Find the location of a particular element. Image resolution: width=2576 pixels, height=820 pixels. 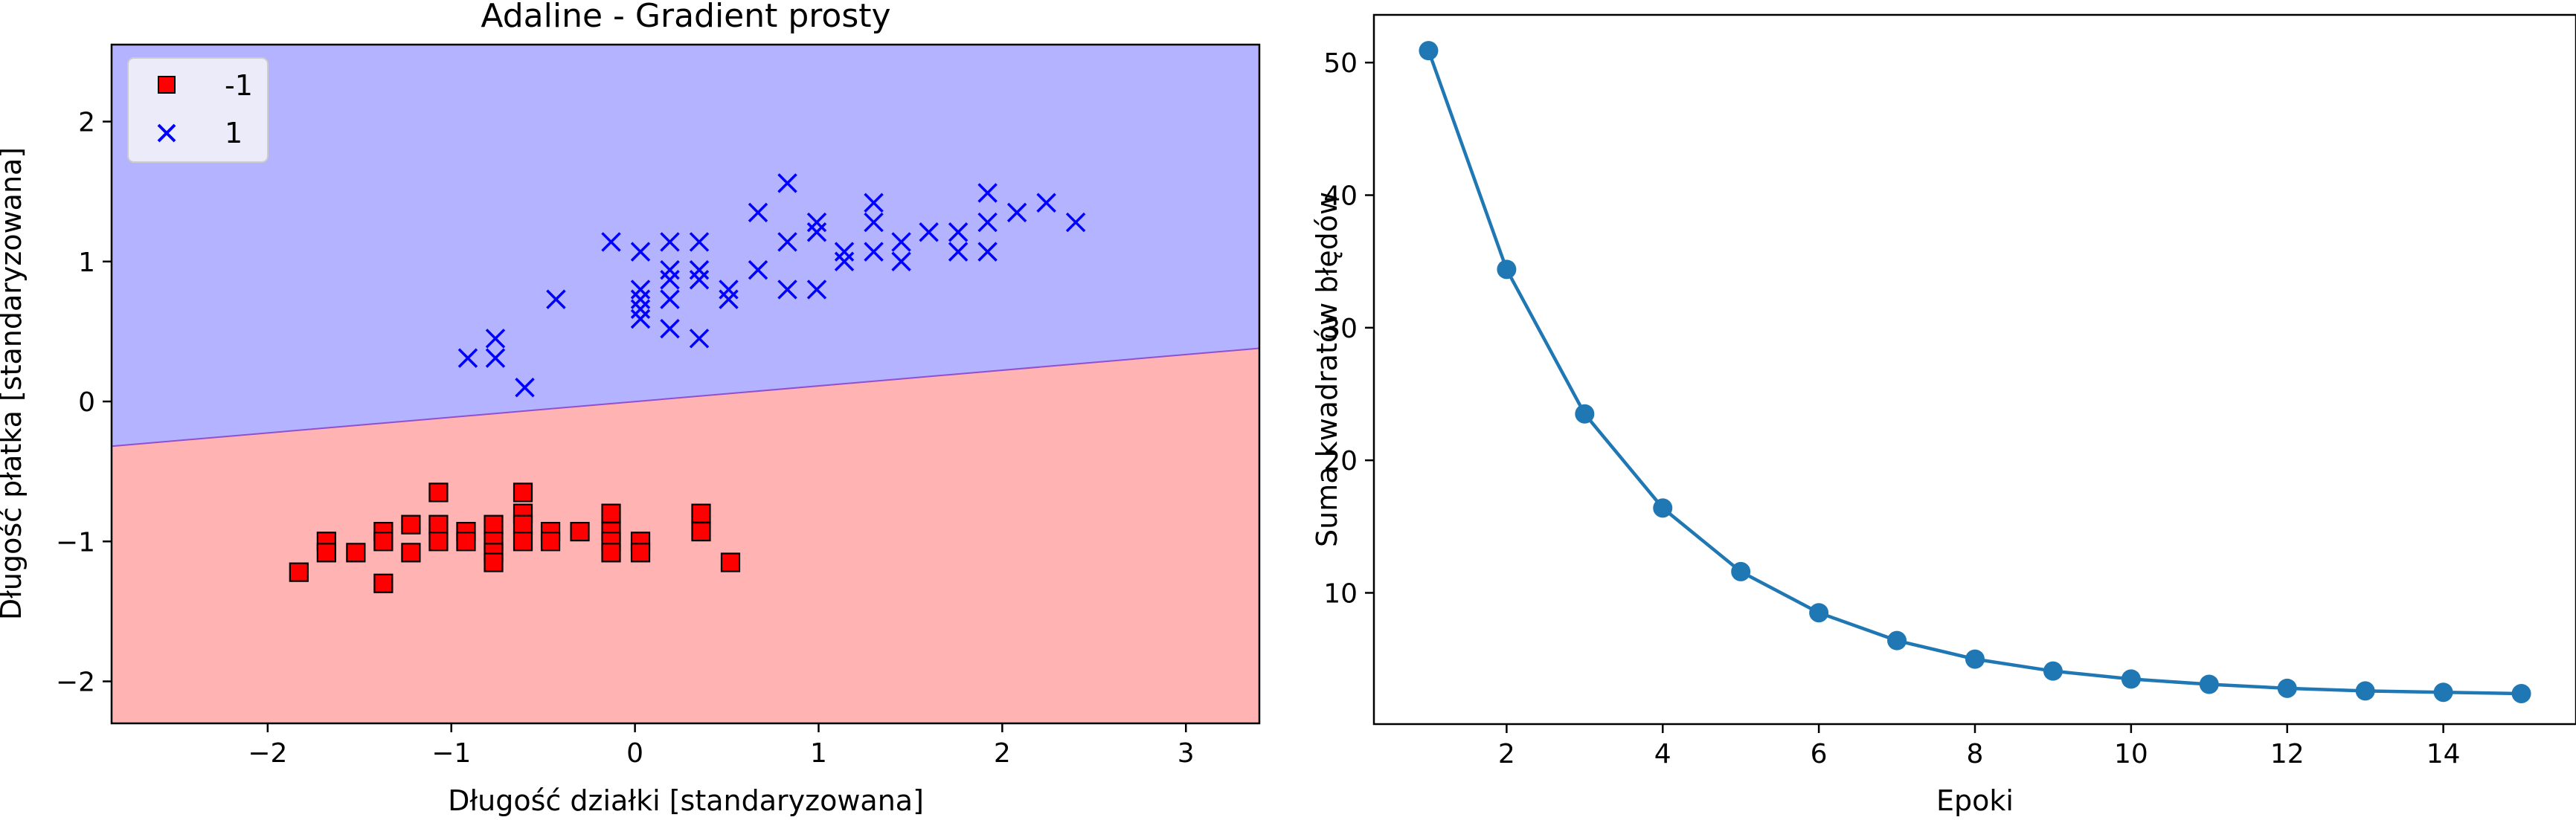

legend-label-pos: 1 is located at coordinates (233, 133).